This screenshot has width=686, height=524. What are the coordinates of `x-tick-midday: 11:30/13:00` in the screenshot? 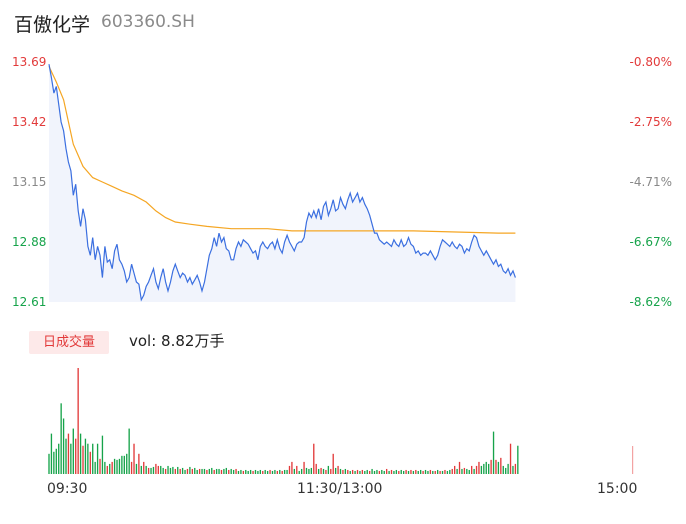 It's located at (340, 489).